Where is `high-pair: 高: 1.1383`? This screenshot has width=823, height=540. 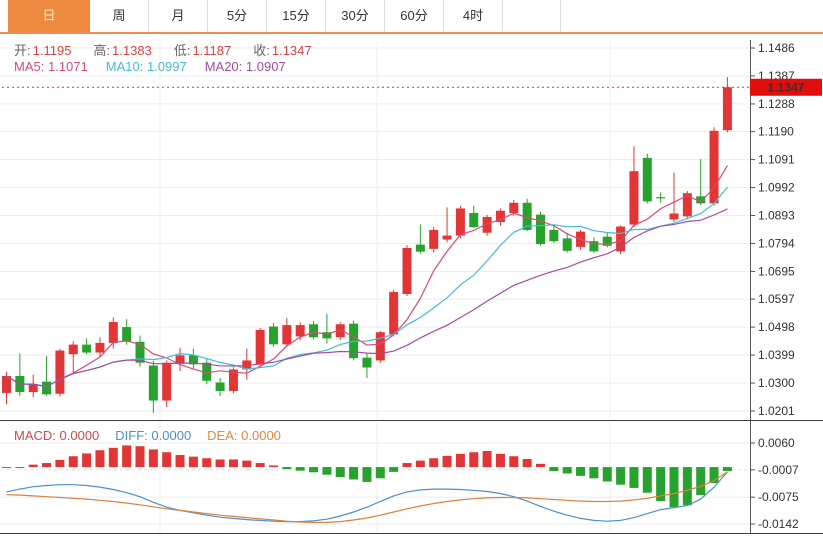 high-pair: 高: 1.1383 is located at coordinates (122, 49).